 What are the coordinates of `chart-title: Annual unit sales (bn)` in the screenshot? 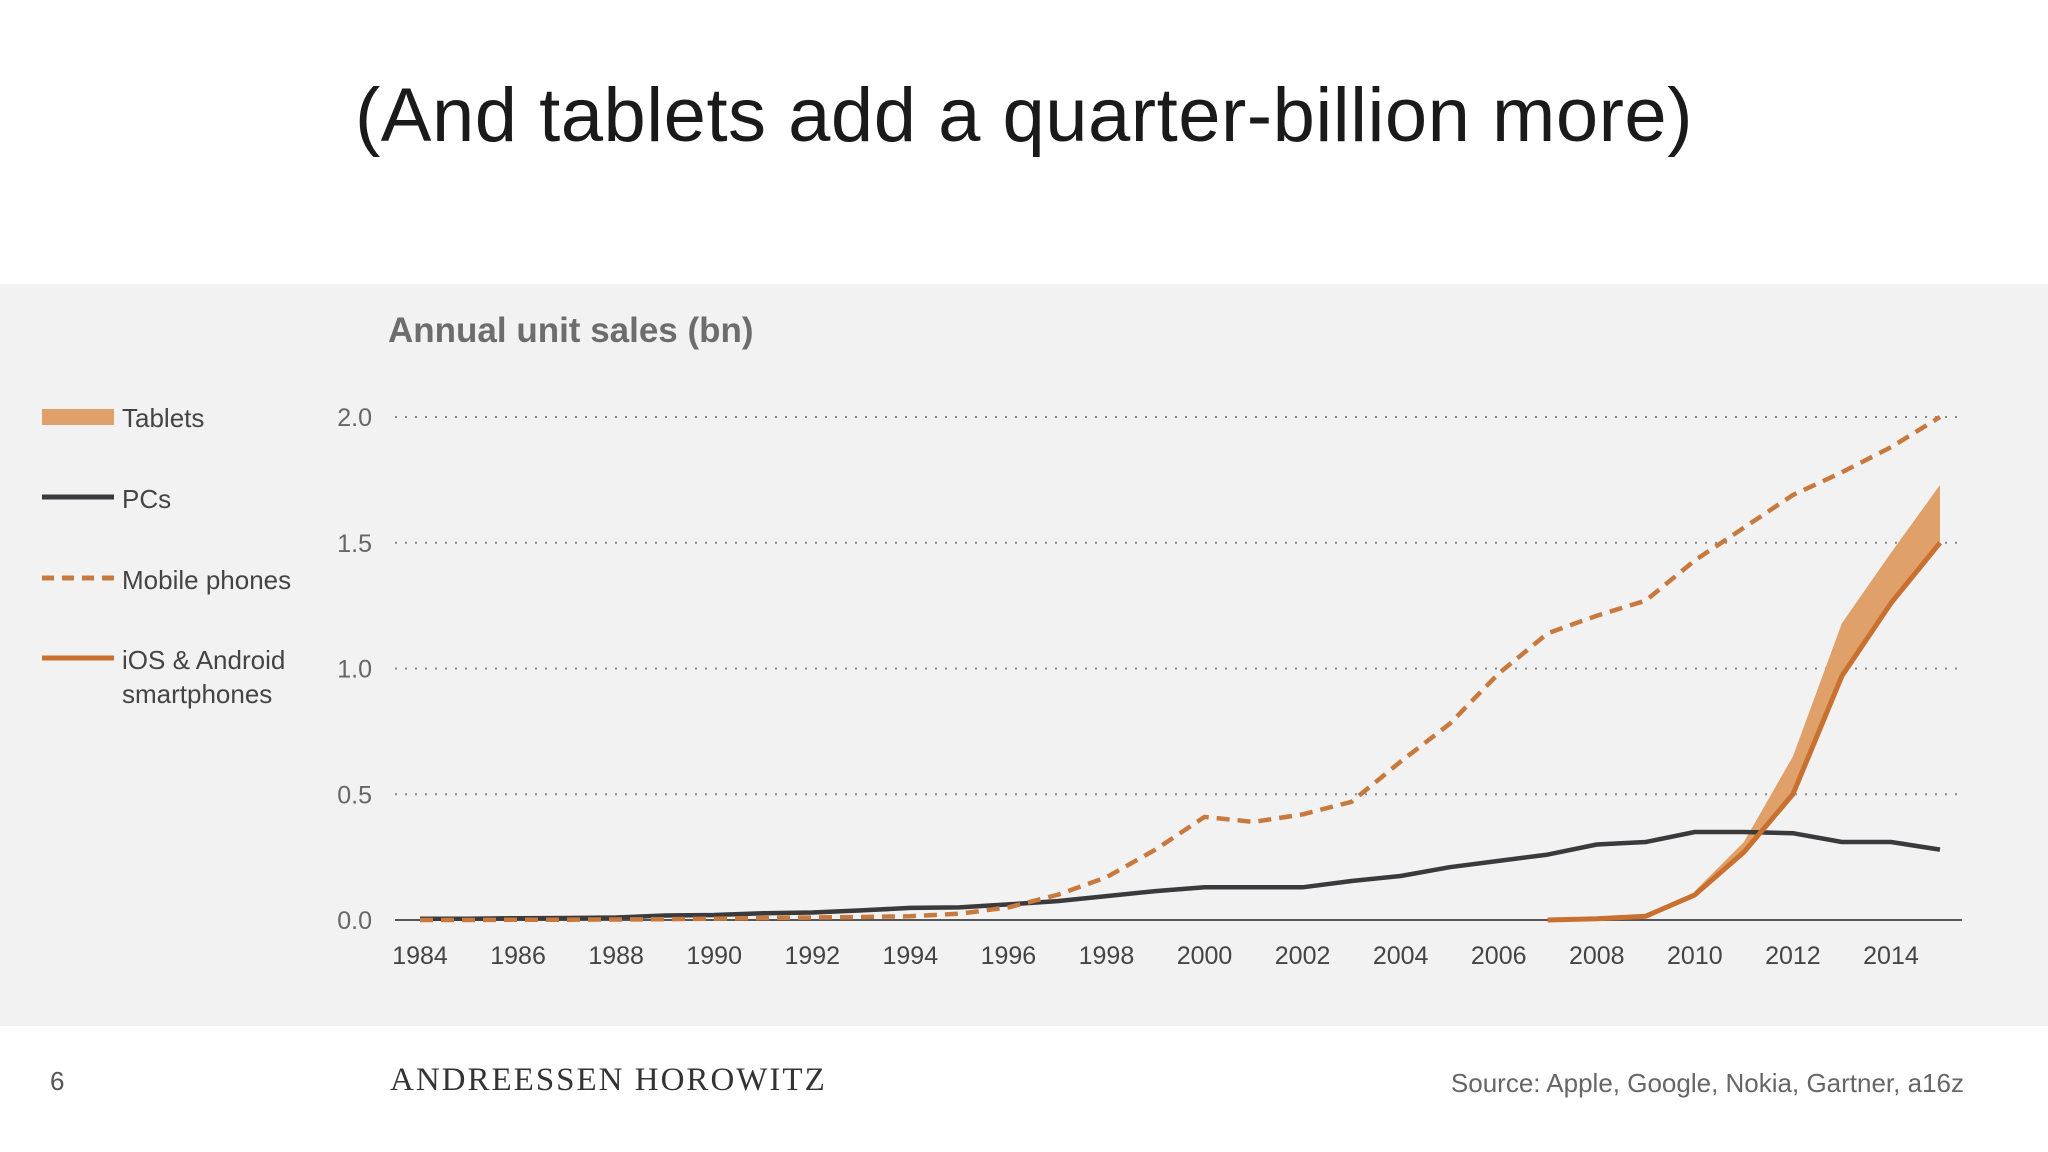 It's located at (571, 330).